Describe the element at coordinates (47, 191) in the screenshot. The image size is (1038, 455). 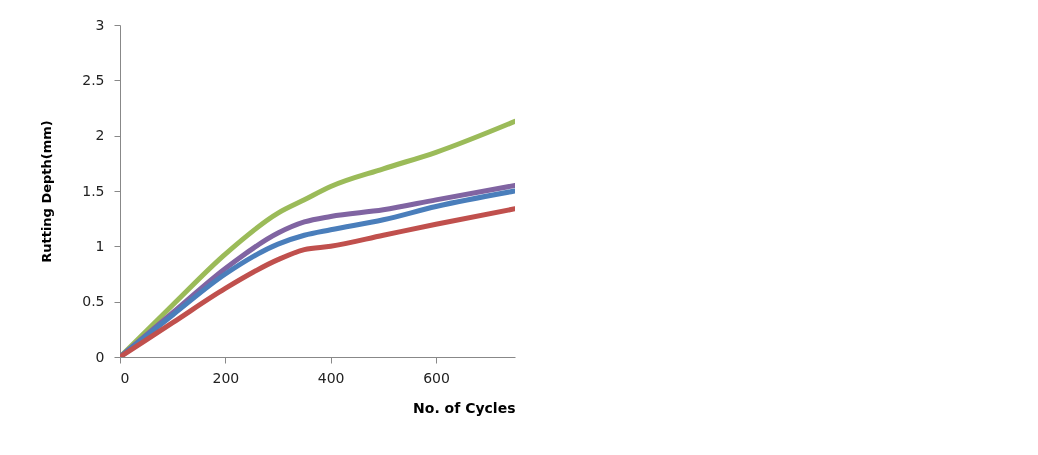
I see `y-axis-title: Rutting Depth(mm)` at that location.